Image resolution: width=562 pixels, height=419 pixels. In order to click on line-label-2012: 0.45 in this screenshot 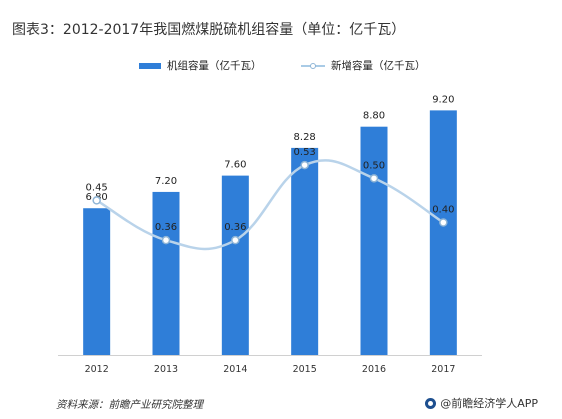, I will do `click(97, 187)`.